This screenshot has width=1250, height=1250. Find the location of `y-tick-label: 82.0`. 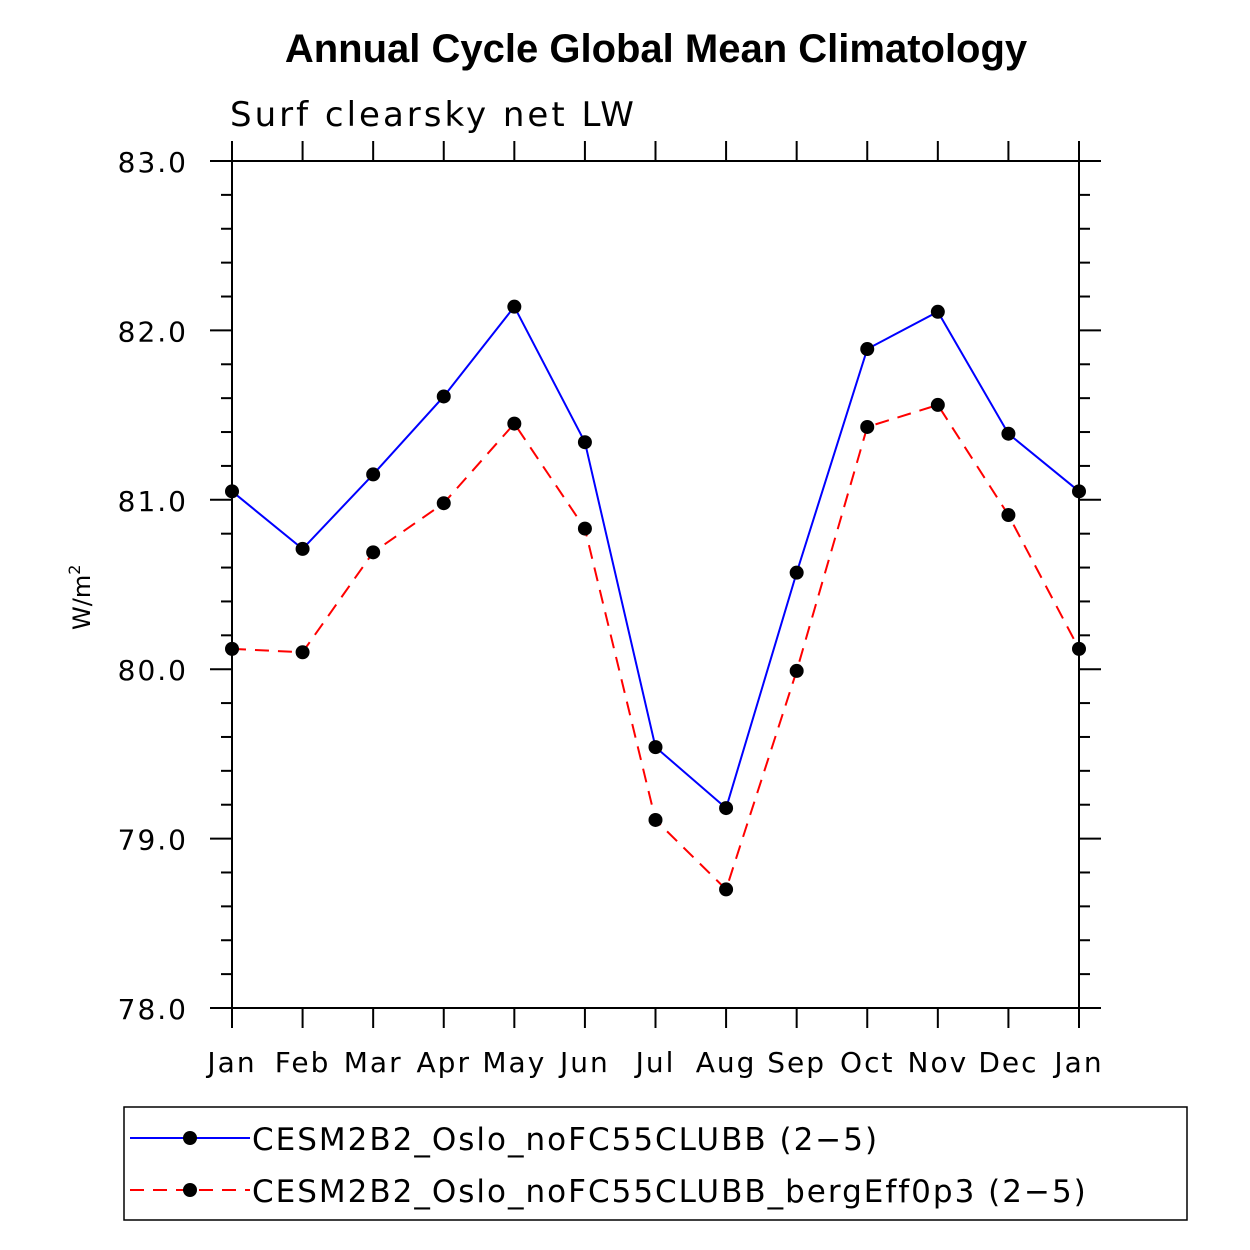

y-tick-label: 82.0 is located at coordinates (153, 331).